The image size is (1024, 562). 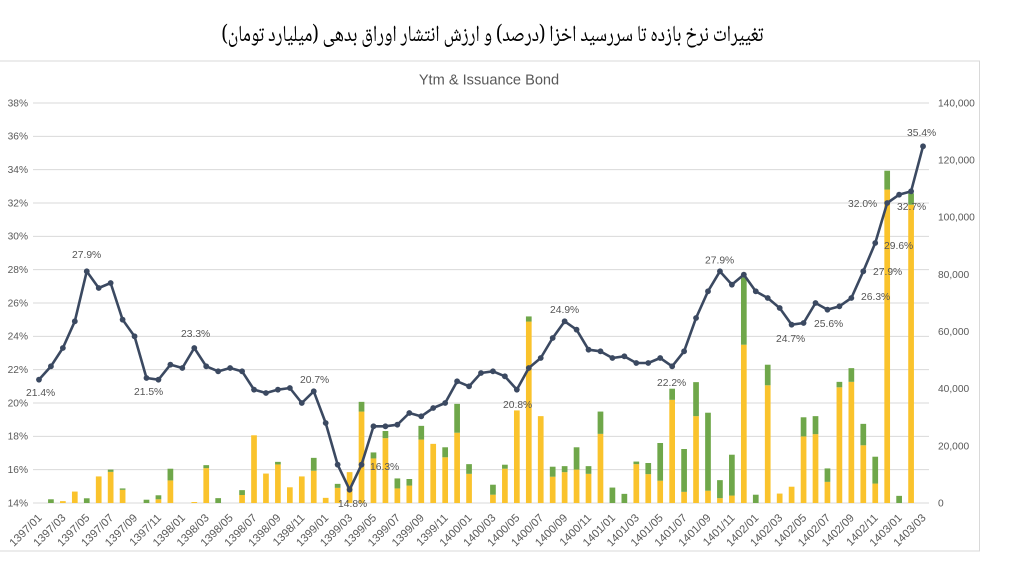 I want to click on svg-text: 24.9%, so click(x=564, y=310).